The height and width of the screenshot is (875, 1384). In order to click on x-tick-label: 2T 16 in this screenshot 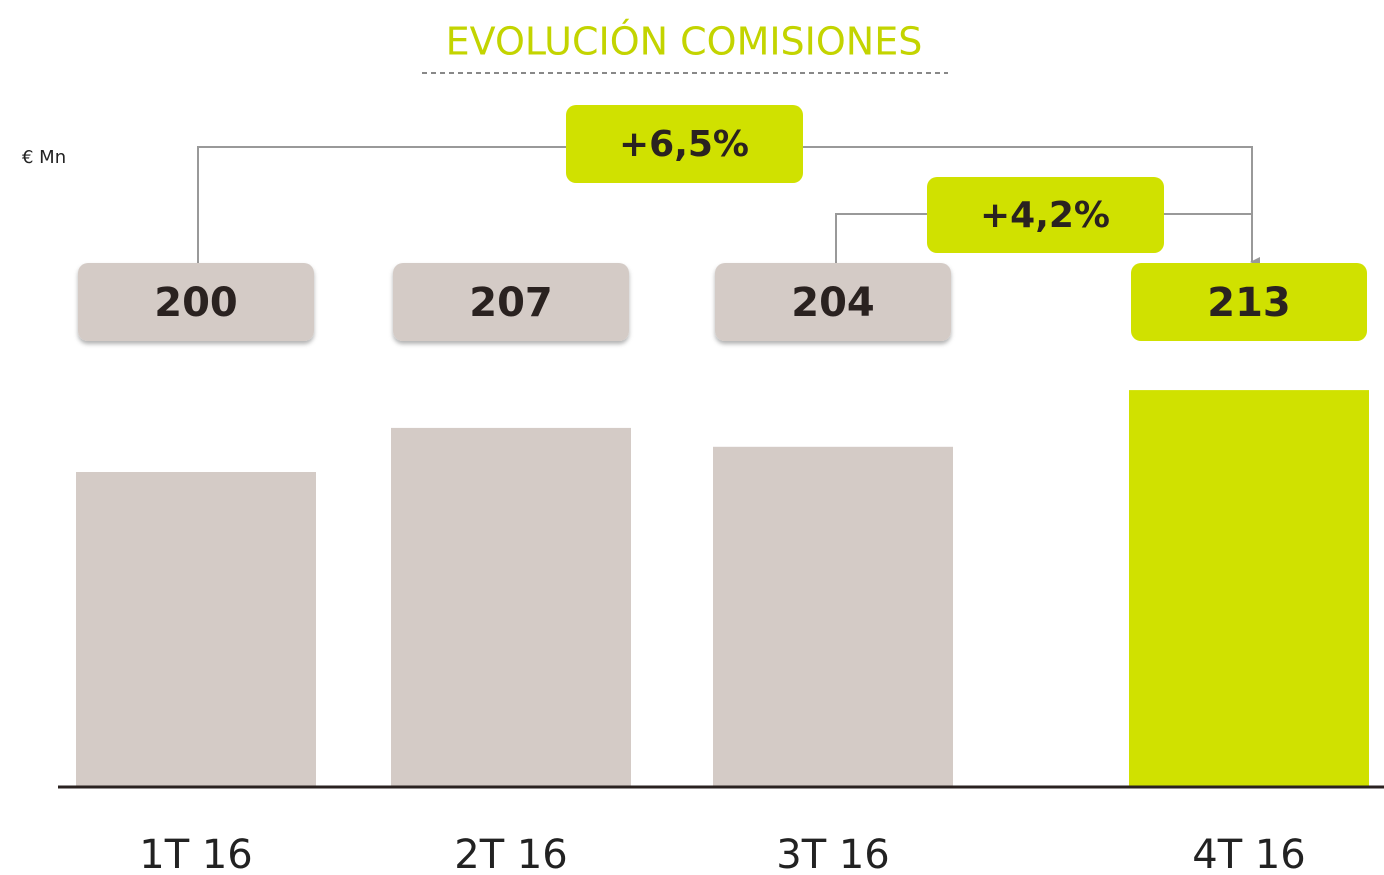, I will do `click(511, 853)`.